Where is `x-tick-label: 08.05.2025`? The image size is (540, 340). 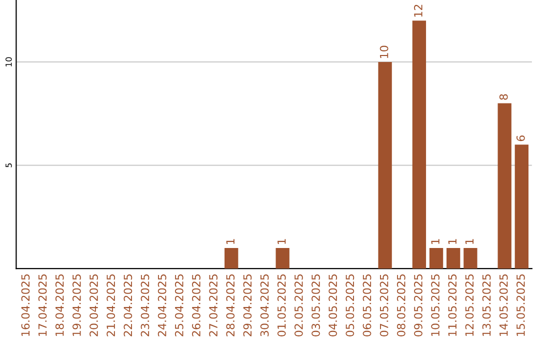
x-tick-label: 08.05.2025 is located at coordinates (401, 305).